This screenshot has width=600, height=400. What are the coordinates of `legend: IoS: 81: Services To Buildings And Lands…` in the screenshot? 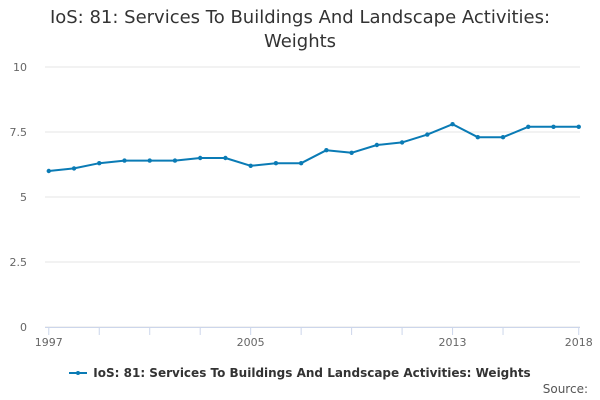 It's located at (300, 373).